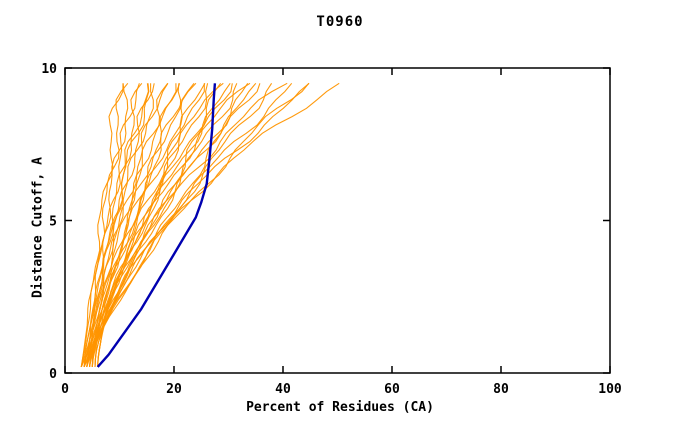  What do you see at coordinates (65, 389) in the screenshot?
I see `x-tick-label: 0` at bounding box center [65, 389].